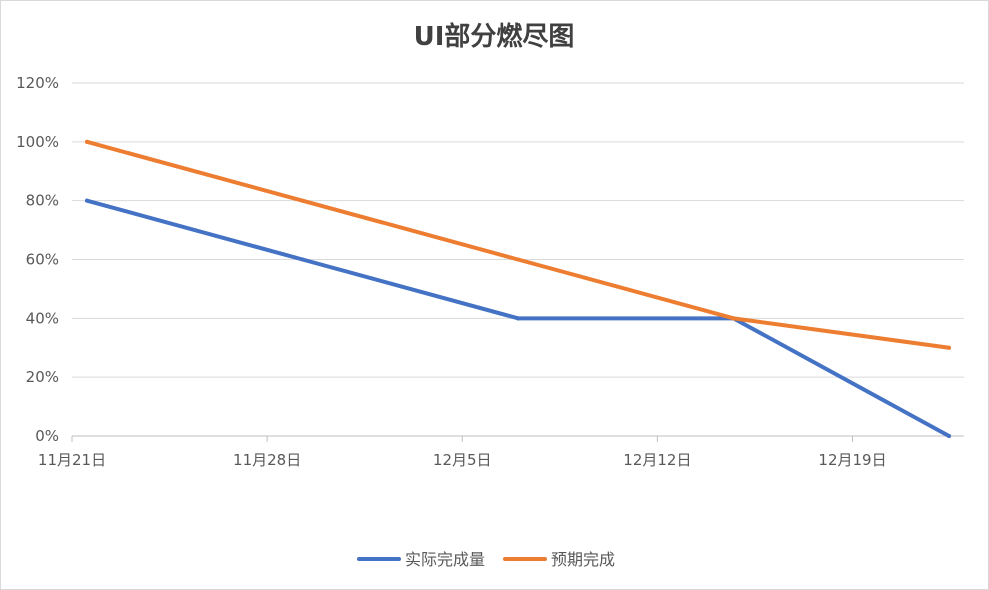 This screenshot has height=590, width=989. Describe the element at coordinates (42, 260) in the screenshot. I see `y-tick-label: 60%` at that location.